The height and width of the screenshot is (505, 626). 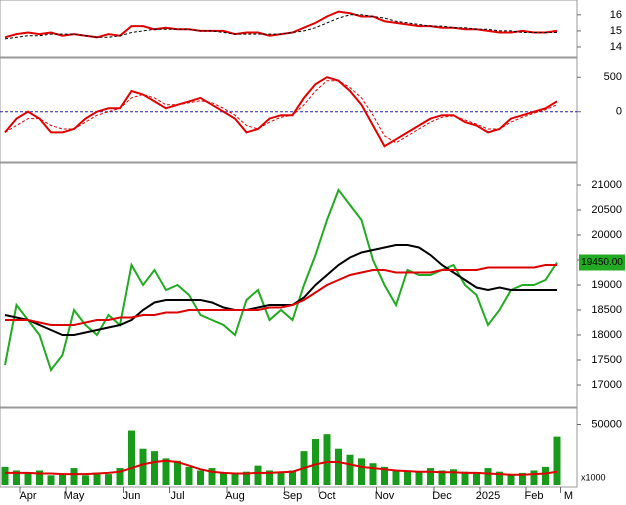 I want to click on y-tick-label: 500, so click(x=613, y=77).